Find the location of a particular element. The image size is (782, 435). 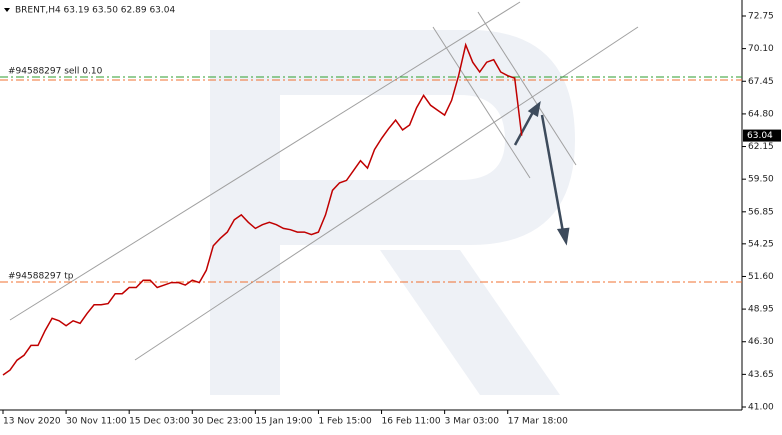

y-tick-label: 64.80 is located at coordinates (761, 114).